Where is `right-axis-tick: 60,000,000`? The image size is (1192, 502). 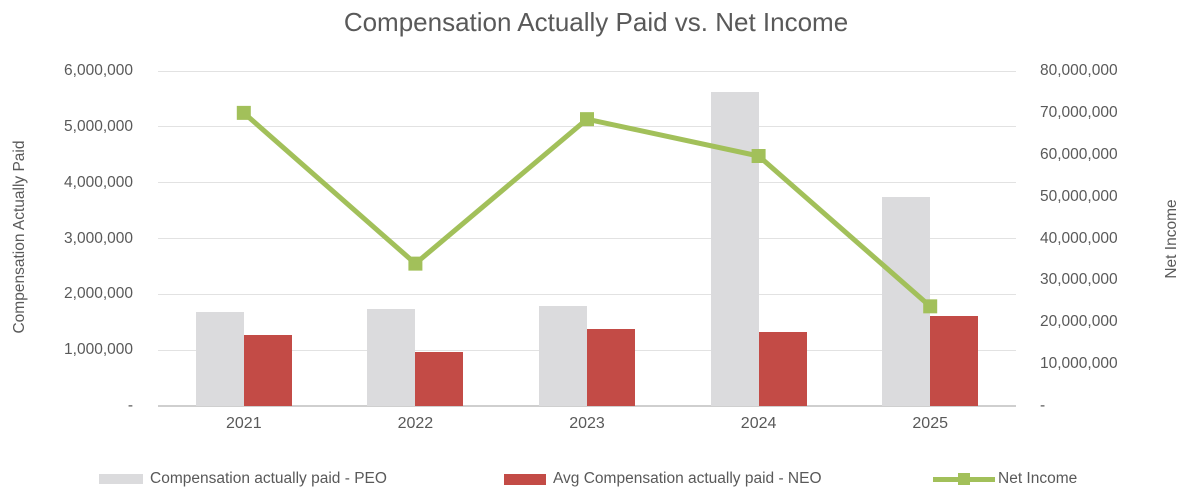 right-axis-tick: 60,000,000 is located at coordinates (1079, 154).